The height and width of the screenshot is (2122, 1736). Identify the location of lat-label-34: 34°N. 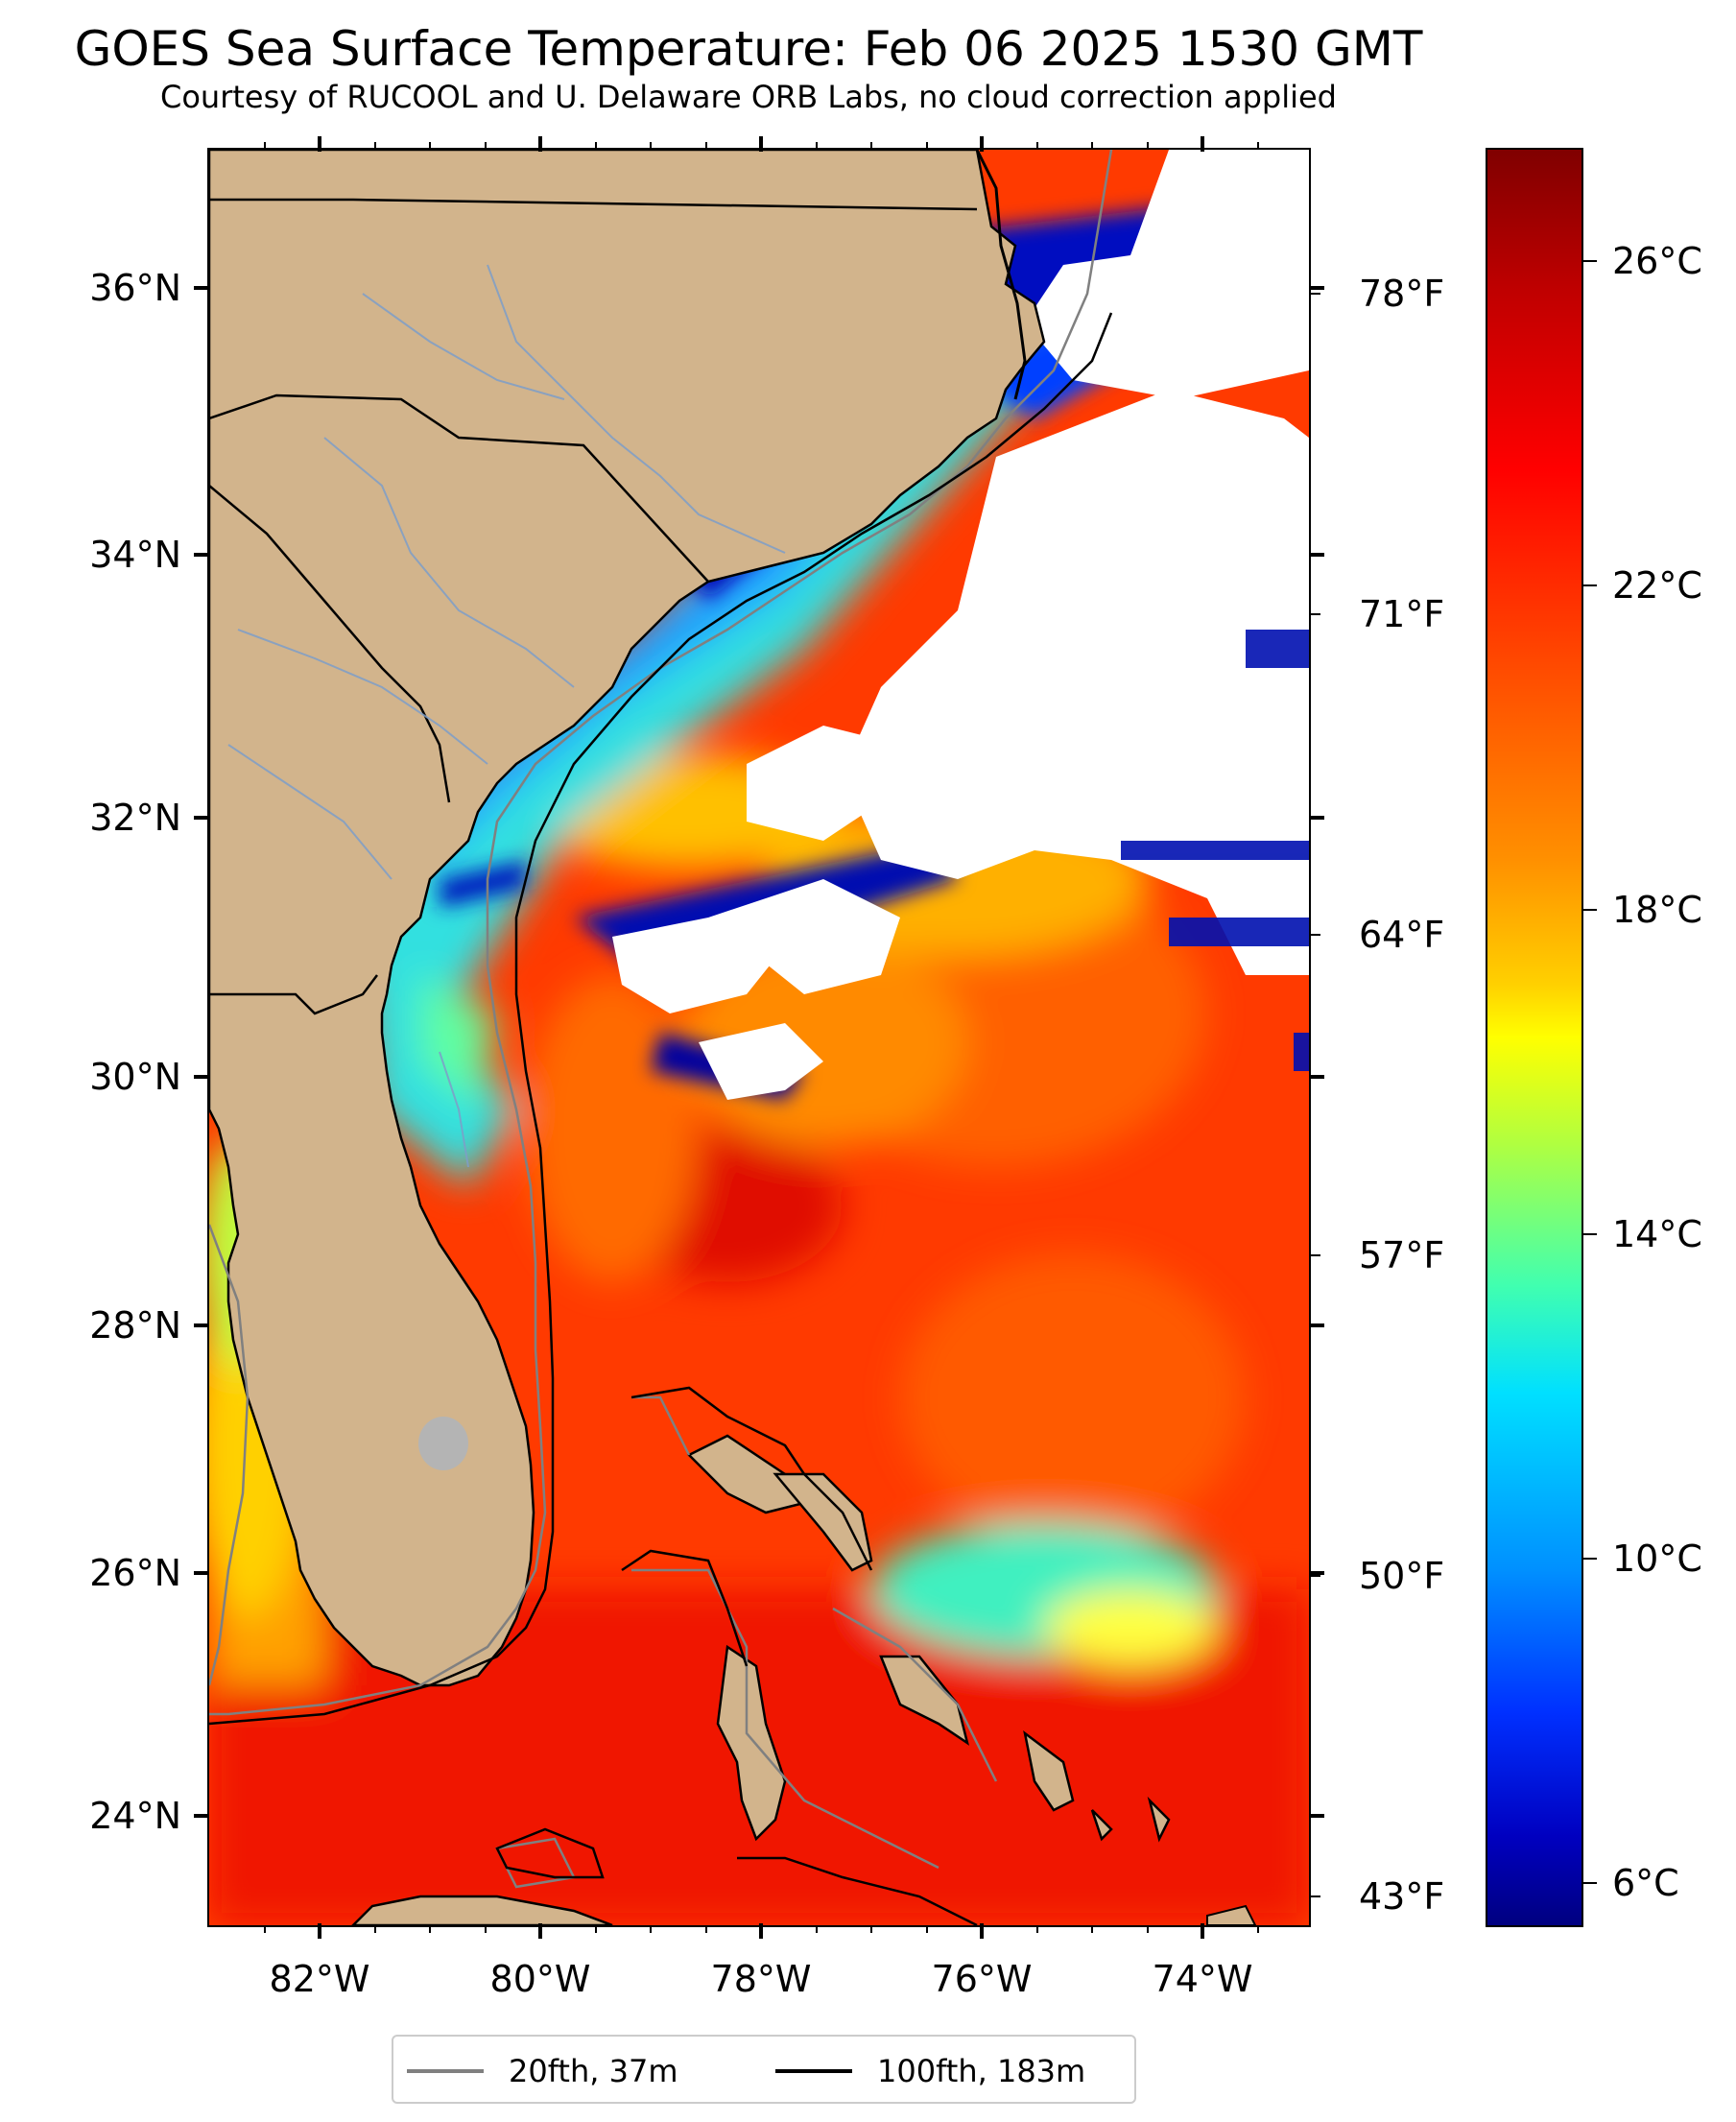
(135, 555).